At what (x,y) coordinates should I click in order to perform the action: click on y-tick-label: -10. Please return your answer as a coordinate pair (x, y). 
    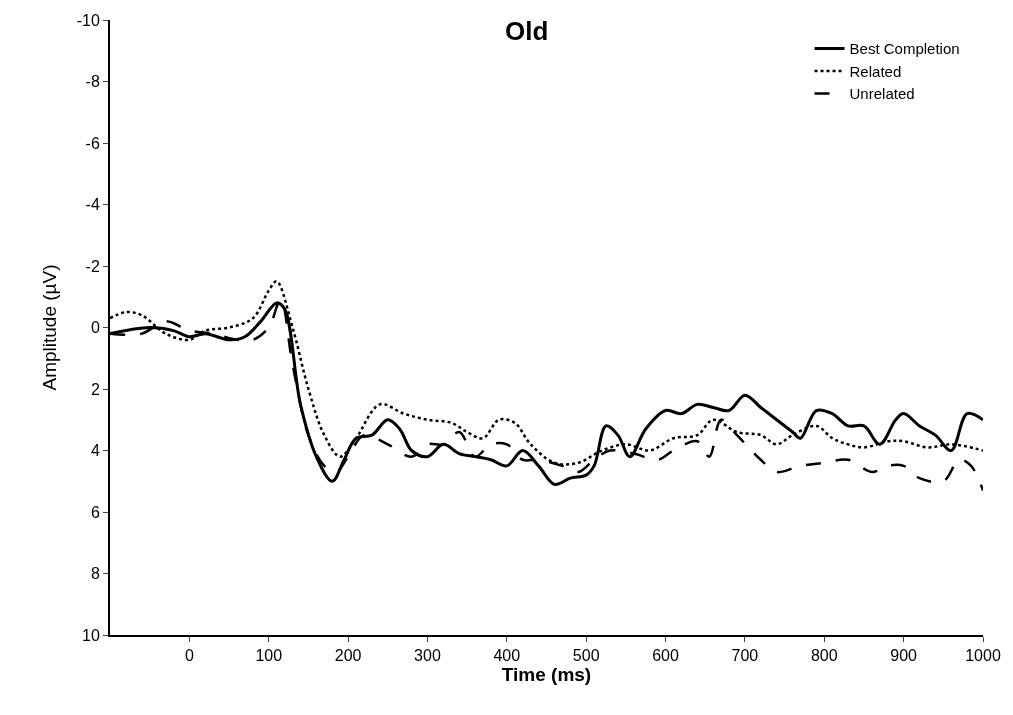
    Looking at the image, I should click on (88, 20).